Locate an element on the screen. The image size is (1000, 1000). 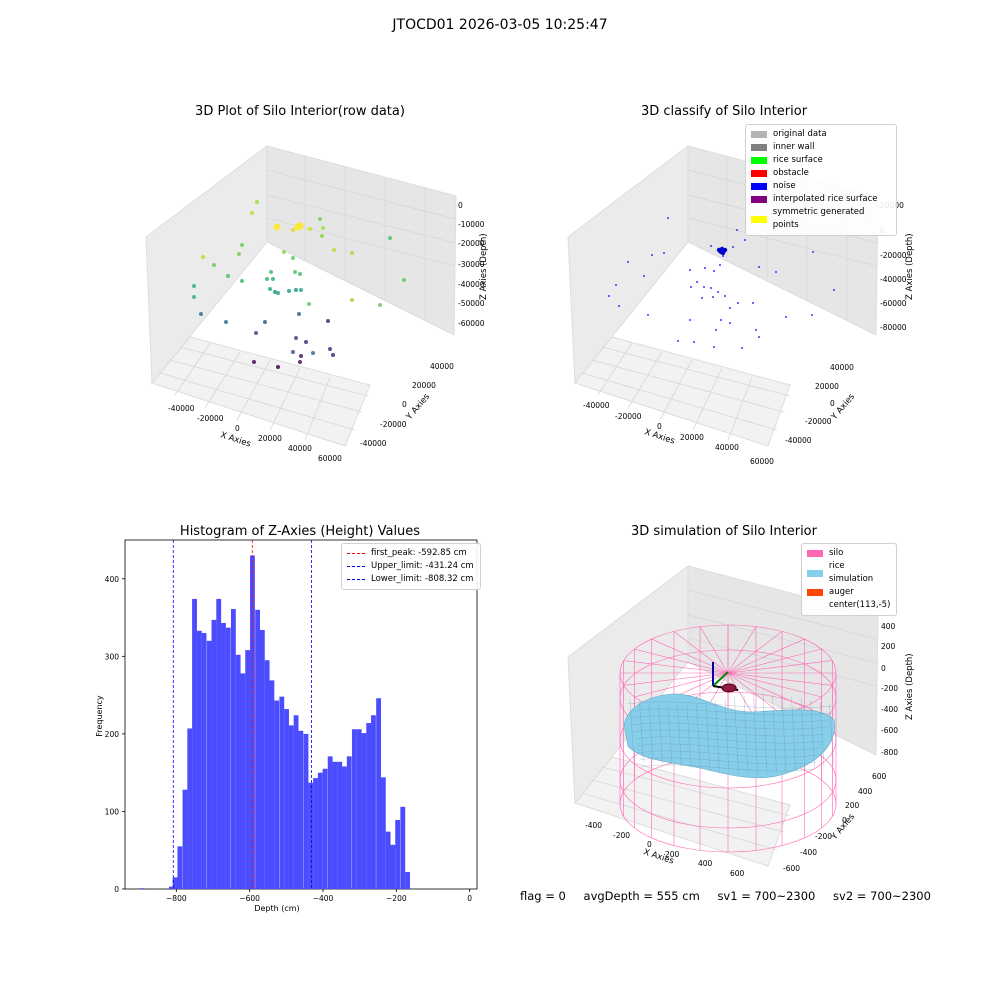
status-sv2: sv2 = 700~2300 is located at coordinates (882, 896).